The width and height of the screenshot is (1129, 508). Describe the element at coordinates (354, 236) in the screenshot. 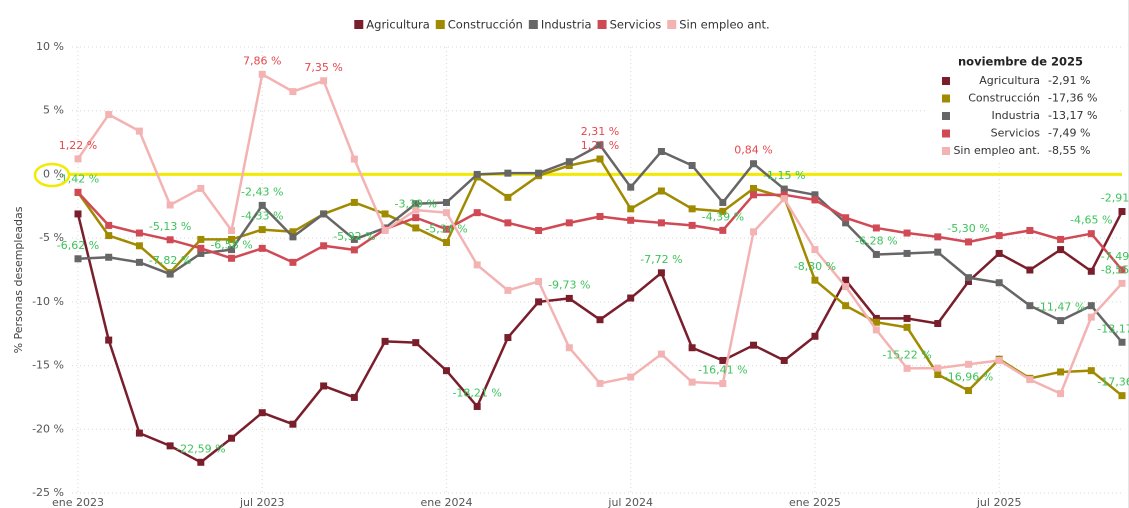

I see `data-label: -5,92 %` at that location.